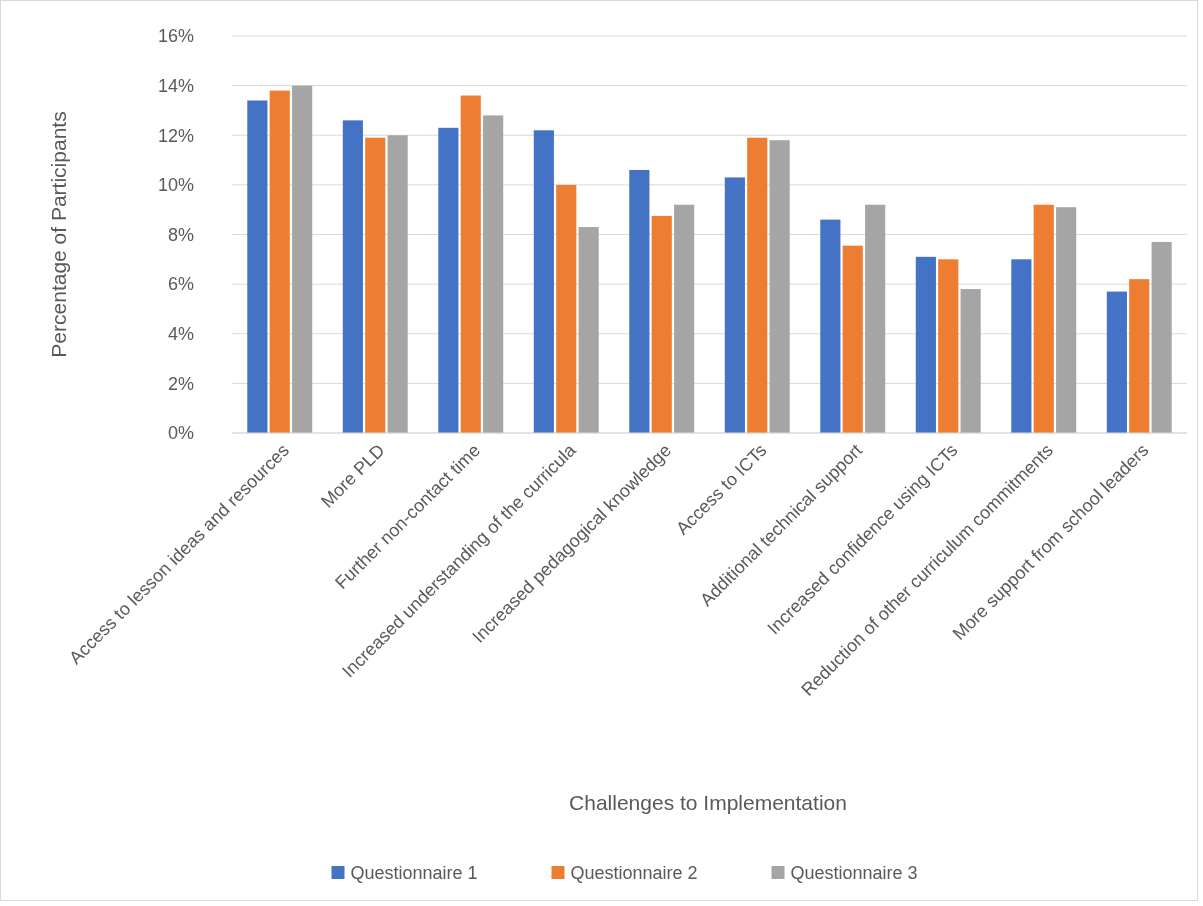 The image size is (1203, 906). What do you see at coordinates (58, 234) in the screenshot?
I see `y-axis-title: Percentage of Participants` at bounding box center [58, 234].